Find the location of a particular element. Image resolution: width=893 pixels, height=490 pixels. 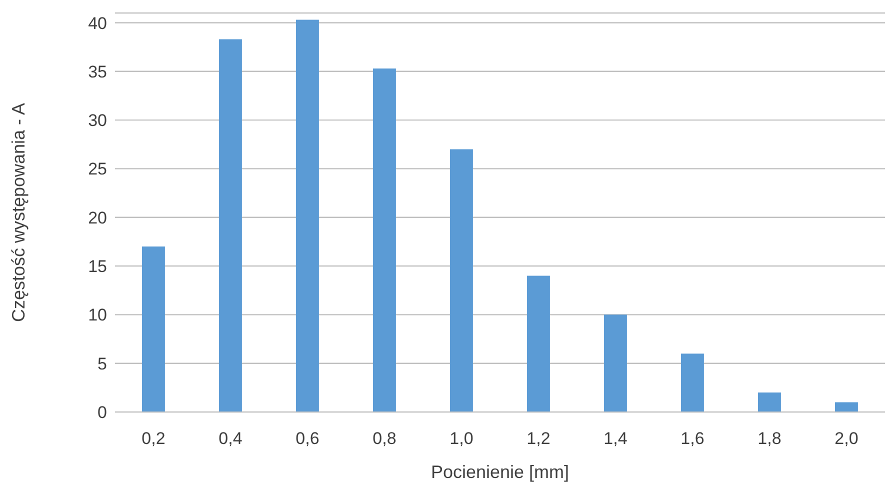

y-tick-label: 15 is located at coordinates (97, 266).